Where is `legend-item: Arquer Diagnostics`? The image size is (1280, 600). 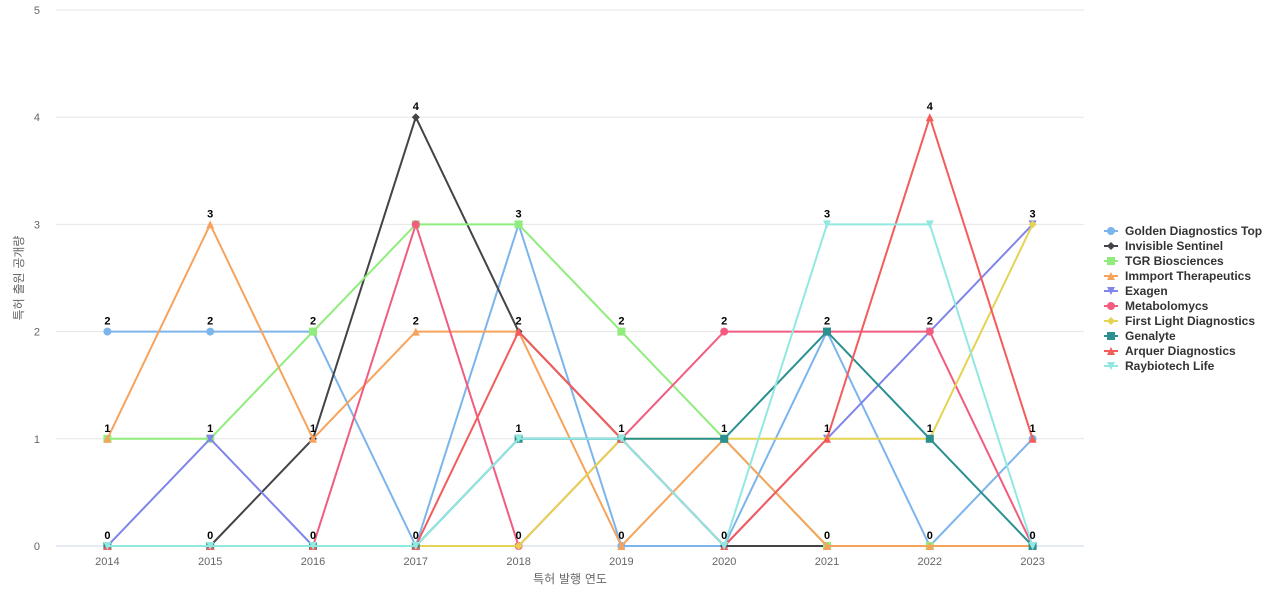 legend-item: Arquer Diagnostics is located at coordinates (1170, 351).